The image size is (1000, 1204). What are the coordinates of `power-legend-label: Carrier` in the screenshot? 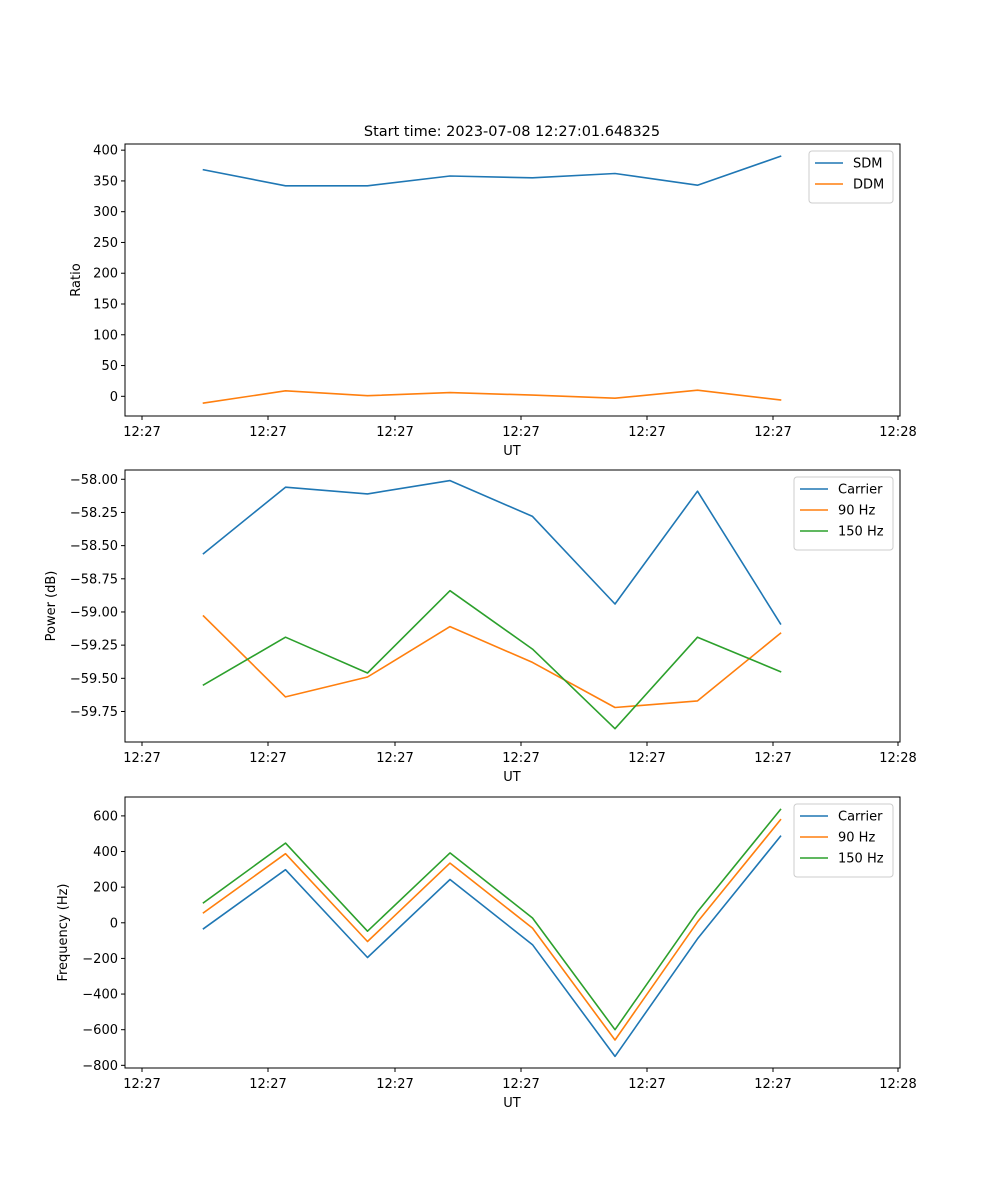 It's located at (860, 490).